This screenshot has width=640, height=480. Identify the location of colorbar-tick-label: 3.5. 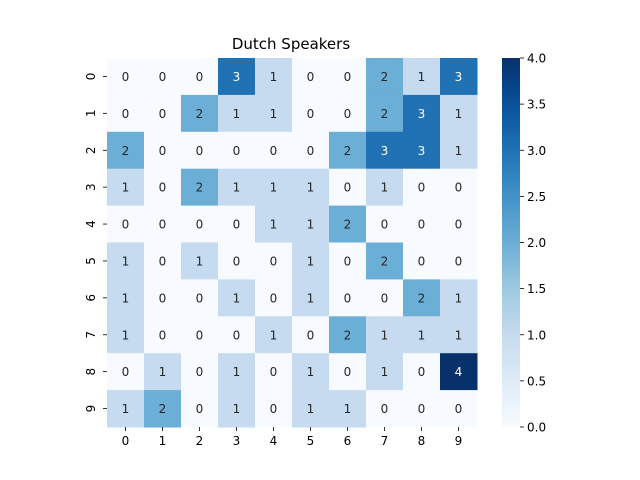
(536, 105).